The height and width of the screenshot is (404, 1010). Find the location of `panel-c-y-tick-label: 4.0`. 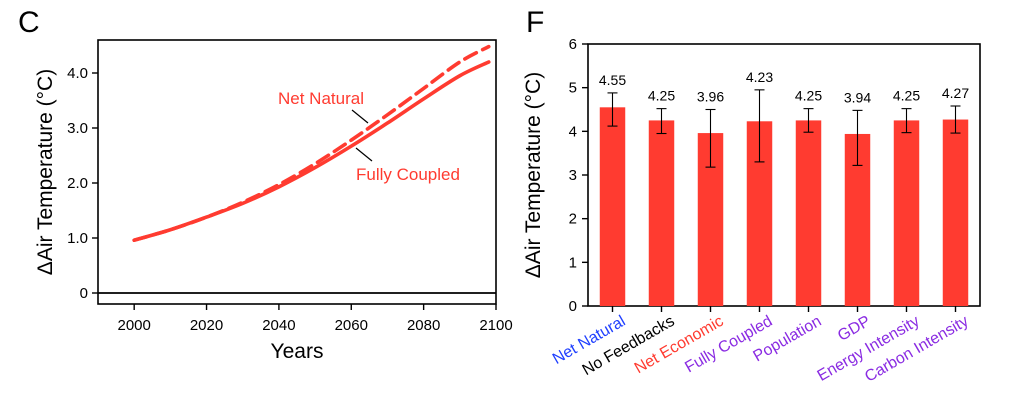

panel-c-y-tick-label: 4.0 is located at coordinates (77, 73).